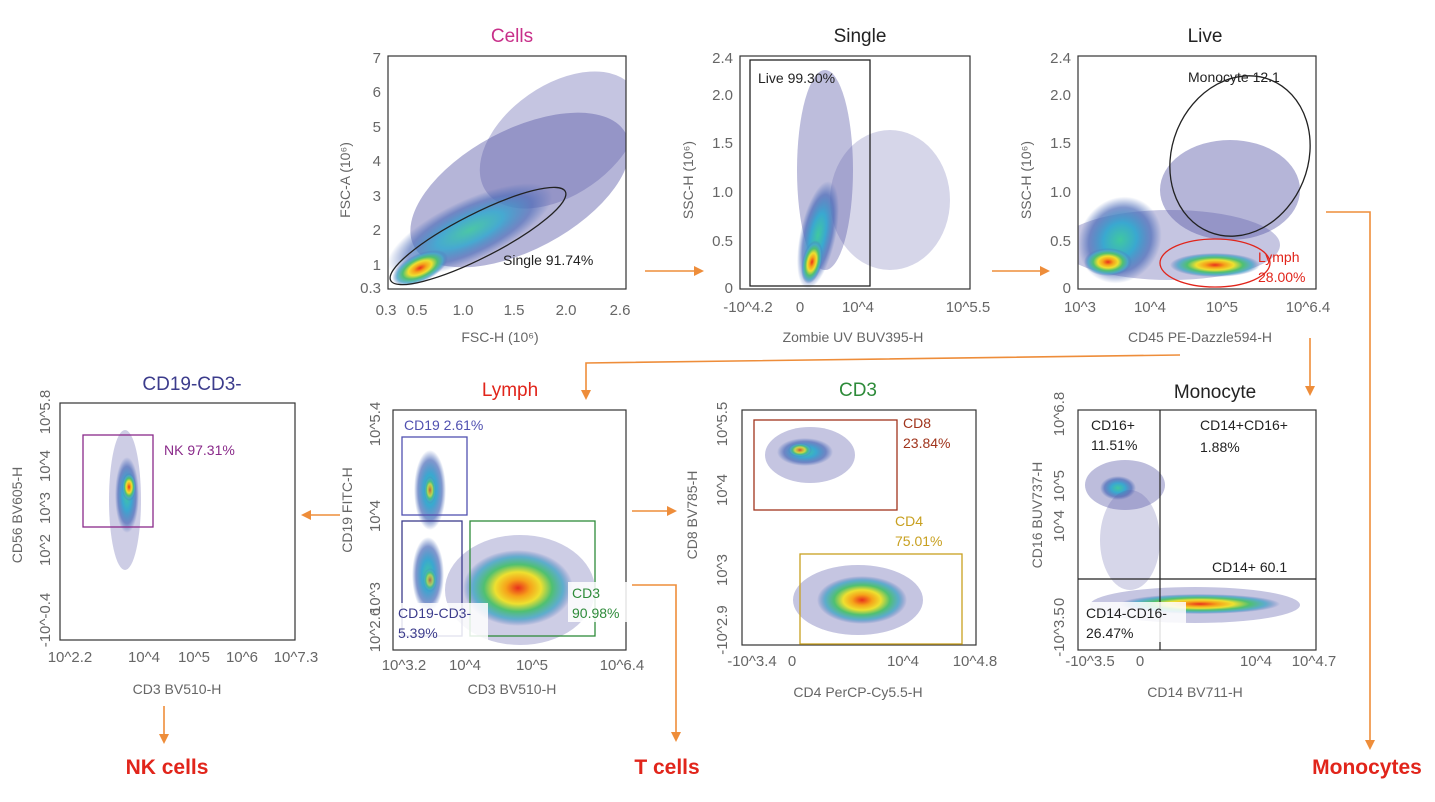 Image resolution: width=1435 pixels, height=802 pixels. What do you see at coordinates (1060, 241) in the screenshot?
I see `y-tick: 0.5` at bounding box center [1060, 241].